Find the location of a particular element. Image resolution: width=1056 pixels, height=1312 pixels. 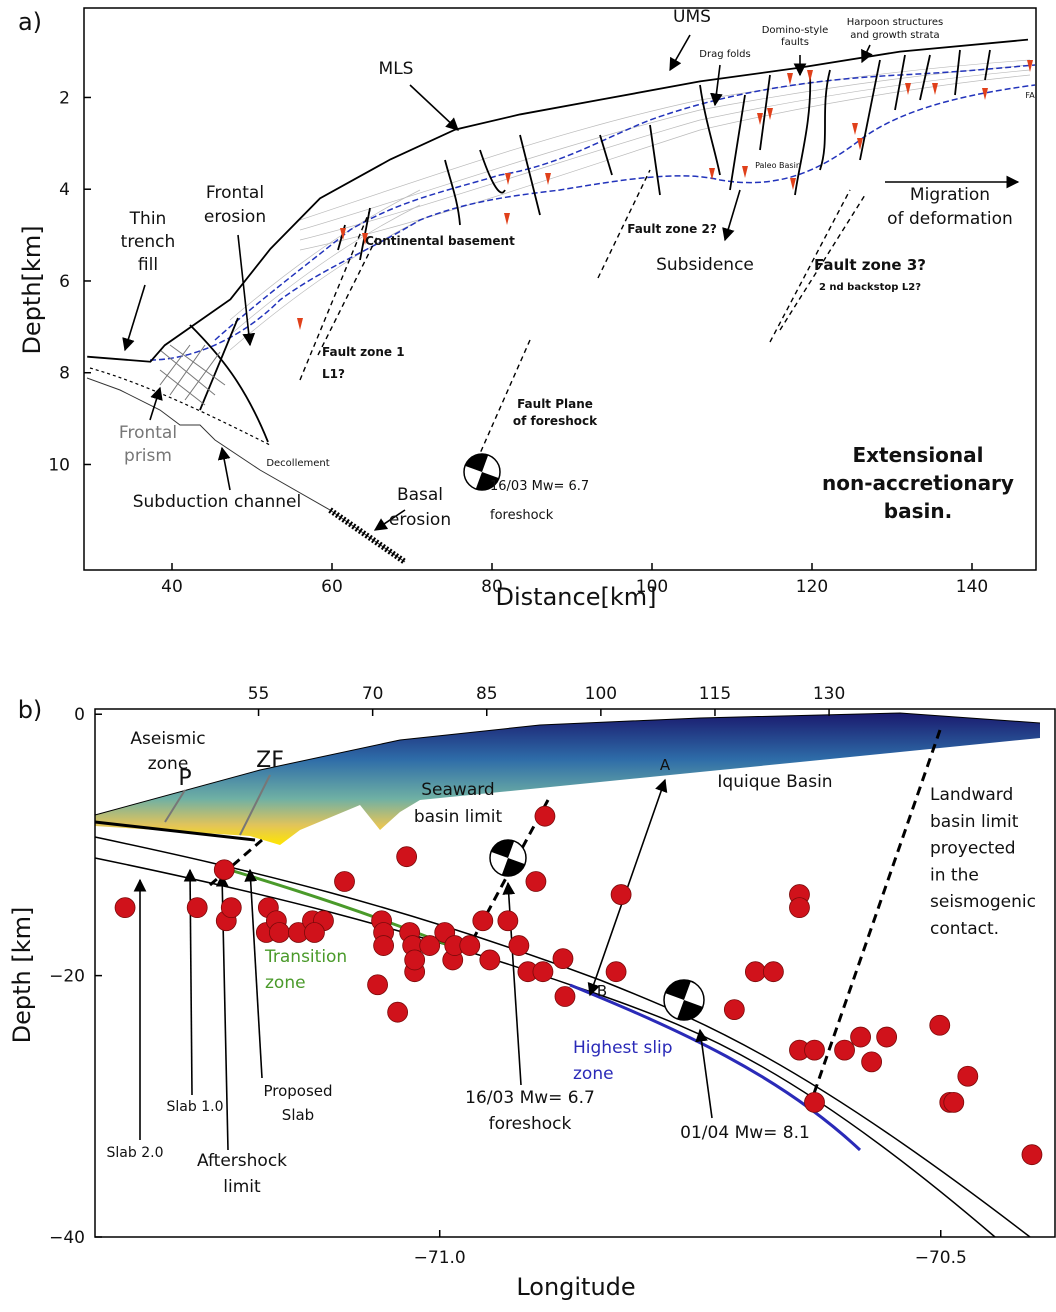

y-tick-label: 10 is located at coordinates (59, 465).